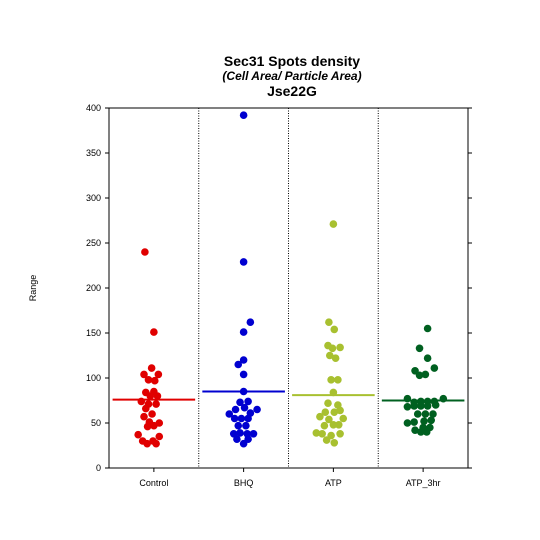 The image size is (540, 540). What do you see at coordinates (98, 468) in the screenshot?
I see `y-tick-label: 0` at bounding box center [98, 468].